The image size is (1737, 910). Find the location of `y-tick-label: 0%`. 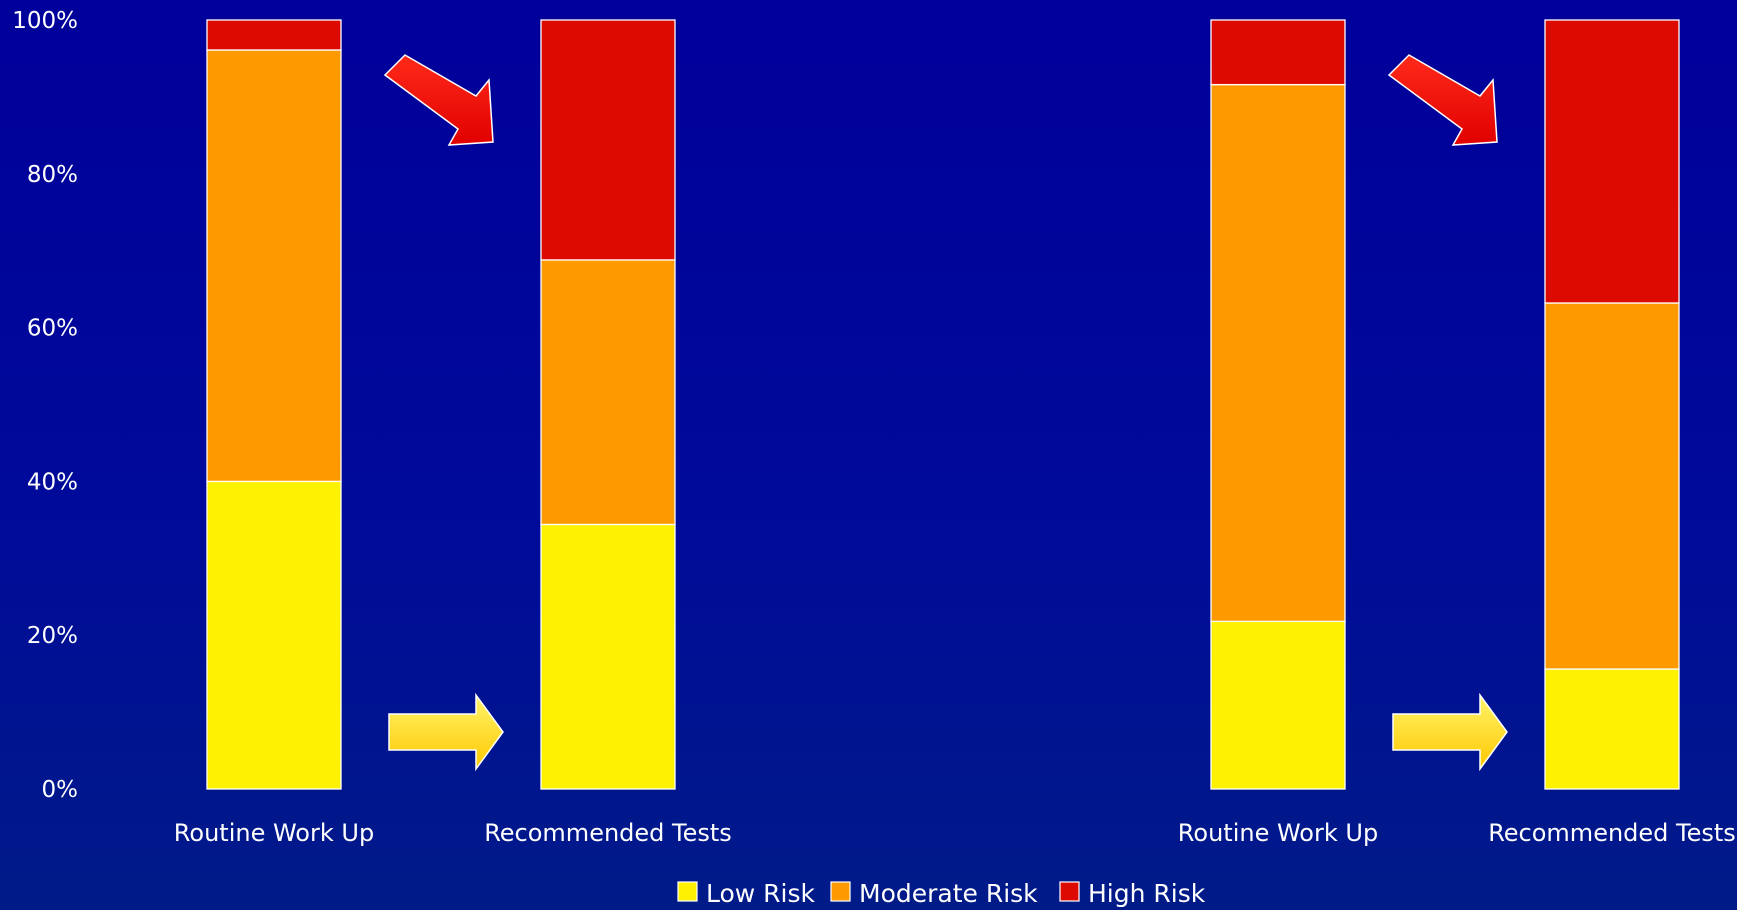

y-tick-label: 0% is located at coordinates (60, 790).